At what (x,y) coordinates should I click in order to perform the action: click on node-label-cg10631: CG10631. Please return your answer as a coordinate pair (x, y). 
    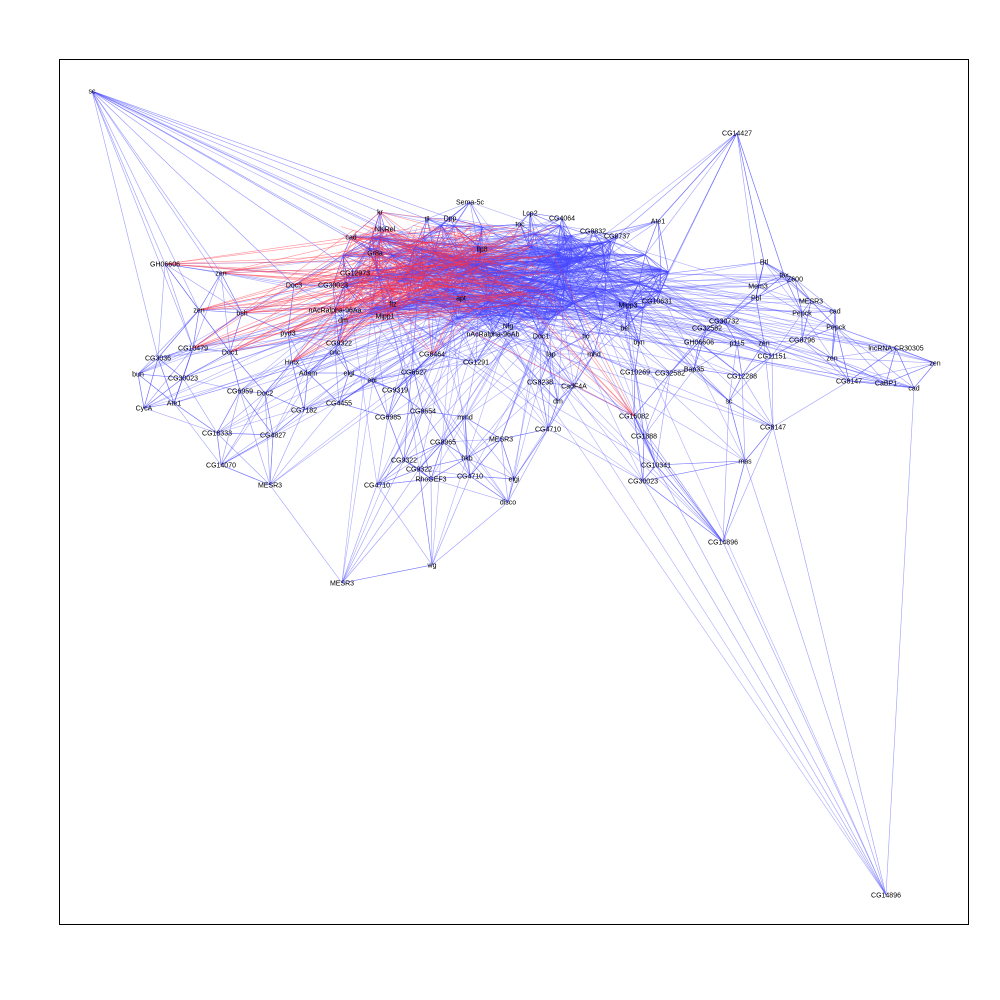
    Looking at the image, I should click on (657, 302).